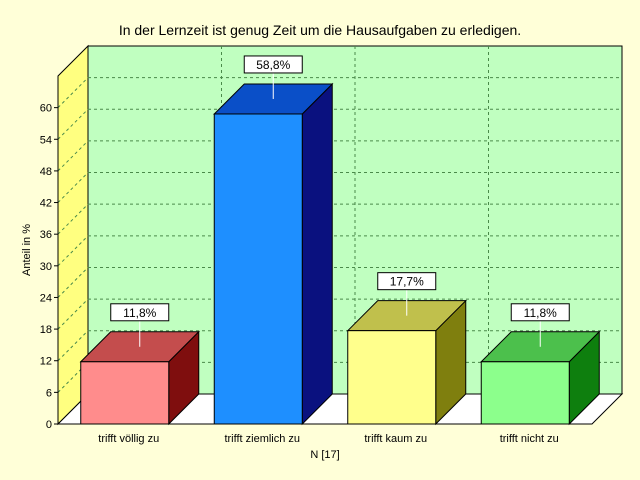 Image resolution: width=640 pixels, height=480 pixels. What do you see at coordinates (46, 362) in the screenshot?
I see `y-tick-label: 12` at bounding box center [46, 362].